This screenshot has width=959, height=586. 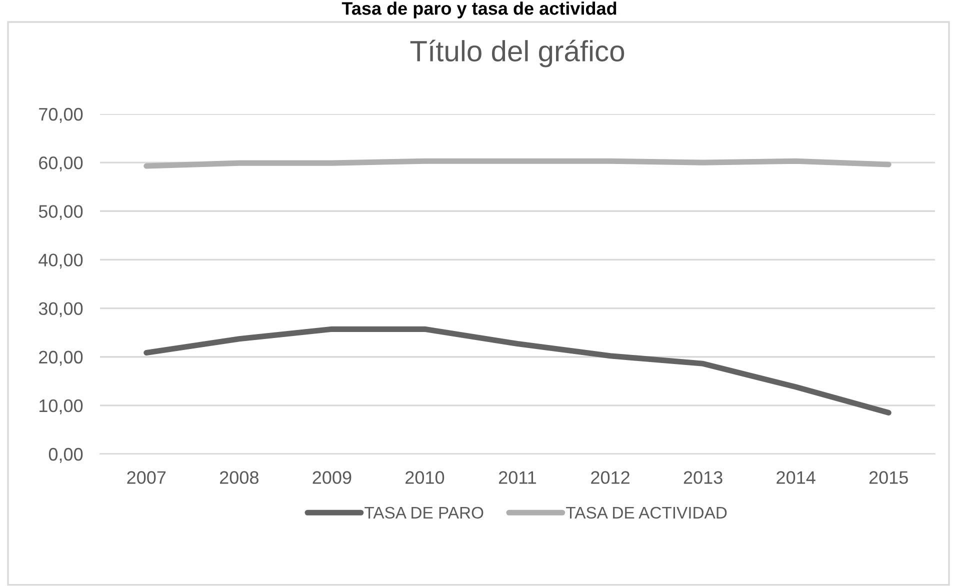 I want to click on x-tick-label: 2009, so click(x=332, y=477).